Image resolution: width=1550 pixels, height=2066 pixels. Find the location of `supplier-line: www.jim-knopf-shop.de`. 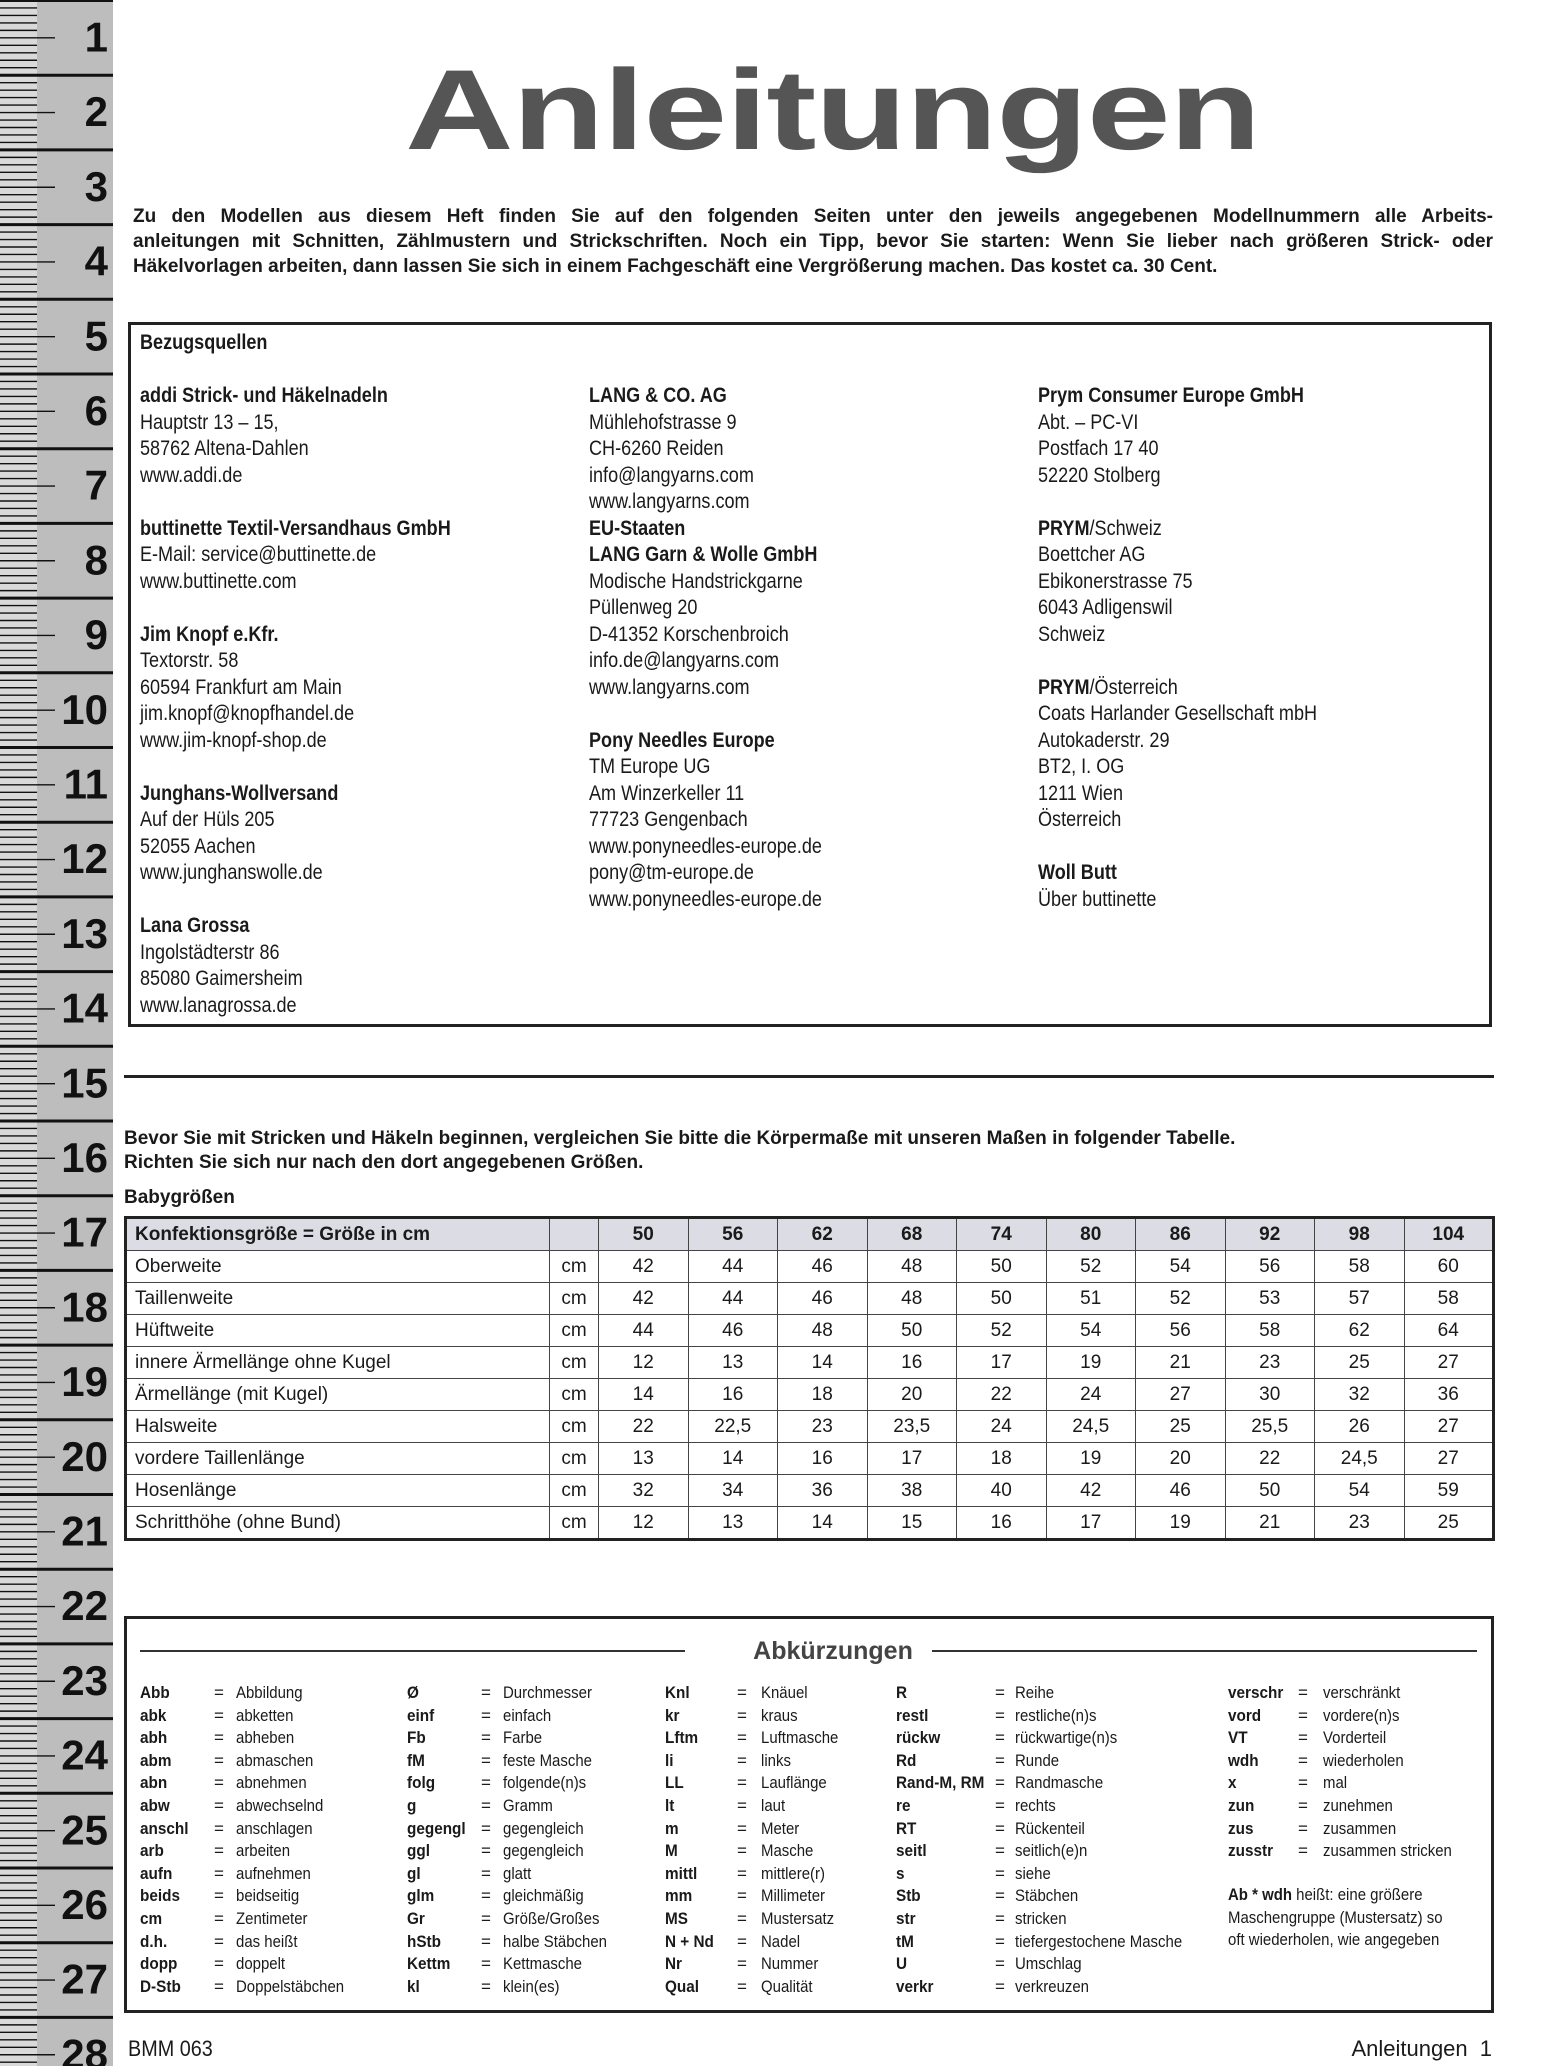

supplier-line: www.jim-knopf-shop.de is located at coordinates (233, 740).